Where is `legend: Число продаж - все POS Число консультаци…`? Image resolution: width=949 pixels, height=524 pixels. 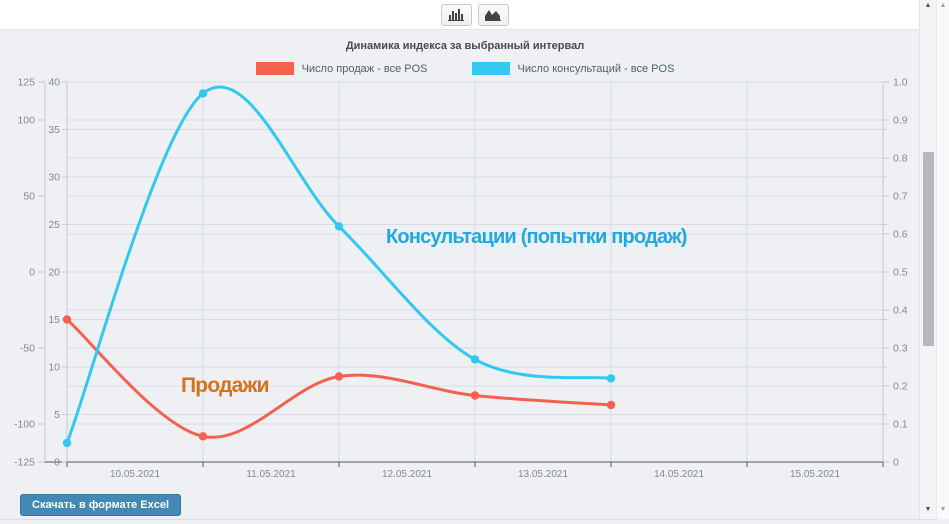
legend: Число продаж - все POS Число консультаци… is located at coordinates (465, 68).